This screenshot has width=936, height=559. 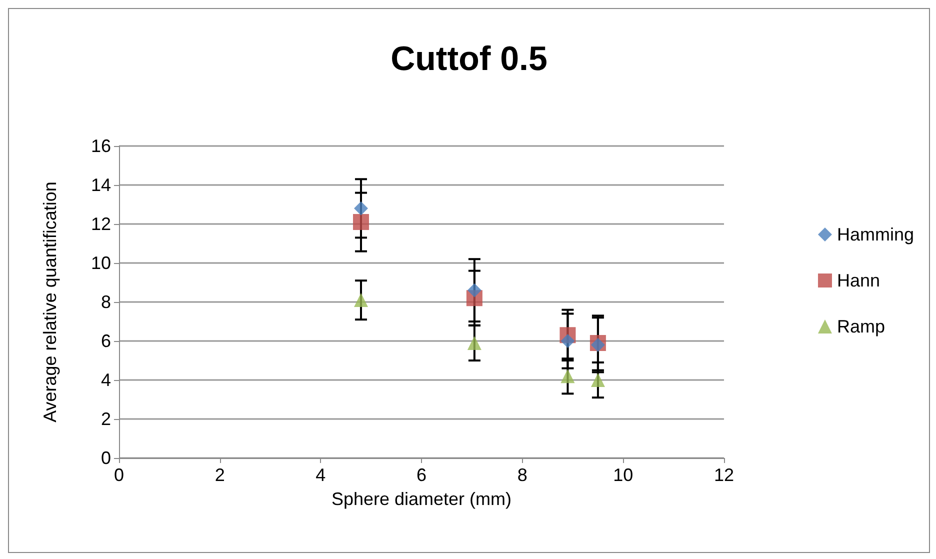 I want to click on y-tick-label: 12, so click(x=100, y=224).